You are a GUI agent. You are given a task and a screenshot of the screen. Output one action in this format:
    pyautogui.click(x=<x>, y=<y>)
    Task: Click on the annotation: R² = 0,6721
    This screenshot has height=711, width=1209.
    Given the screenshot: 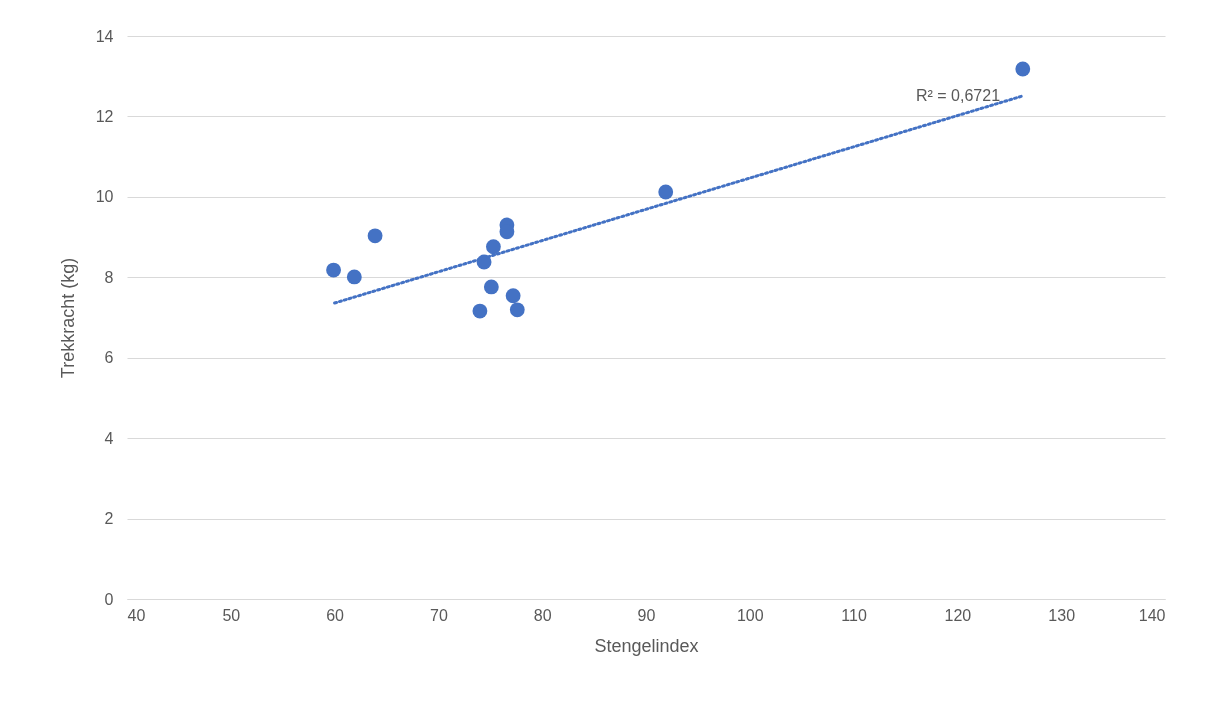 What is the action you would take?
    pyautogui.click(x=958, y=95)
    